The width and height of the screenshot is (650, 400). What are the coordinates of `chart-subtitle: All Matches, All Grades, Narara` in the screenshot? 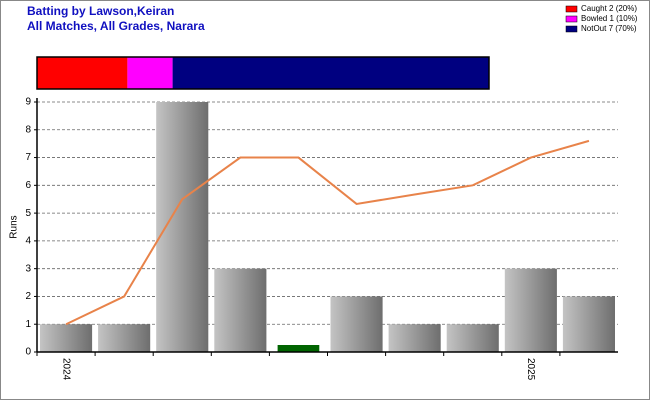 It's located at (116, 26).